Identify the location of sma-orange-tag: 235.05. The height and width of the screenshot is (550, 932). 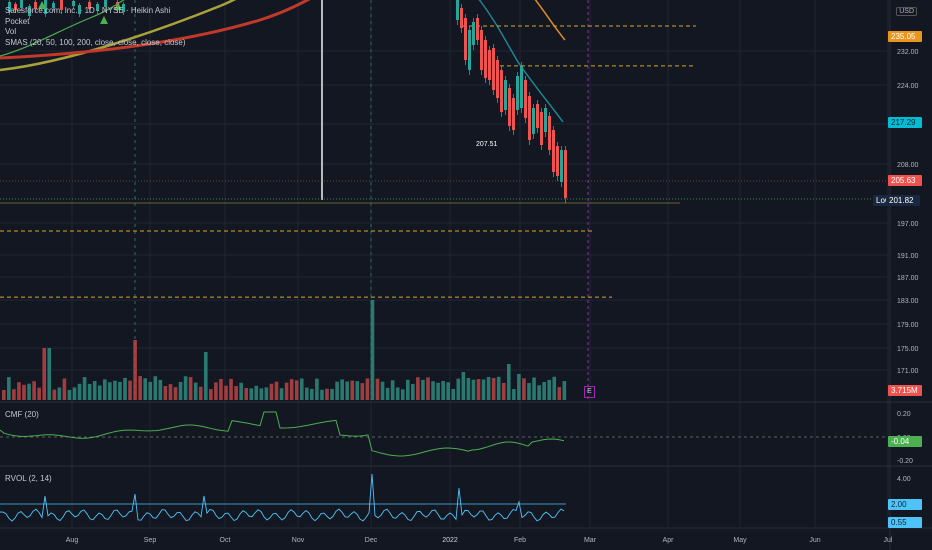
(905, 36).